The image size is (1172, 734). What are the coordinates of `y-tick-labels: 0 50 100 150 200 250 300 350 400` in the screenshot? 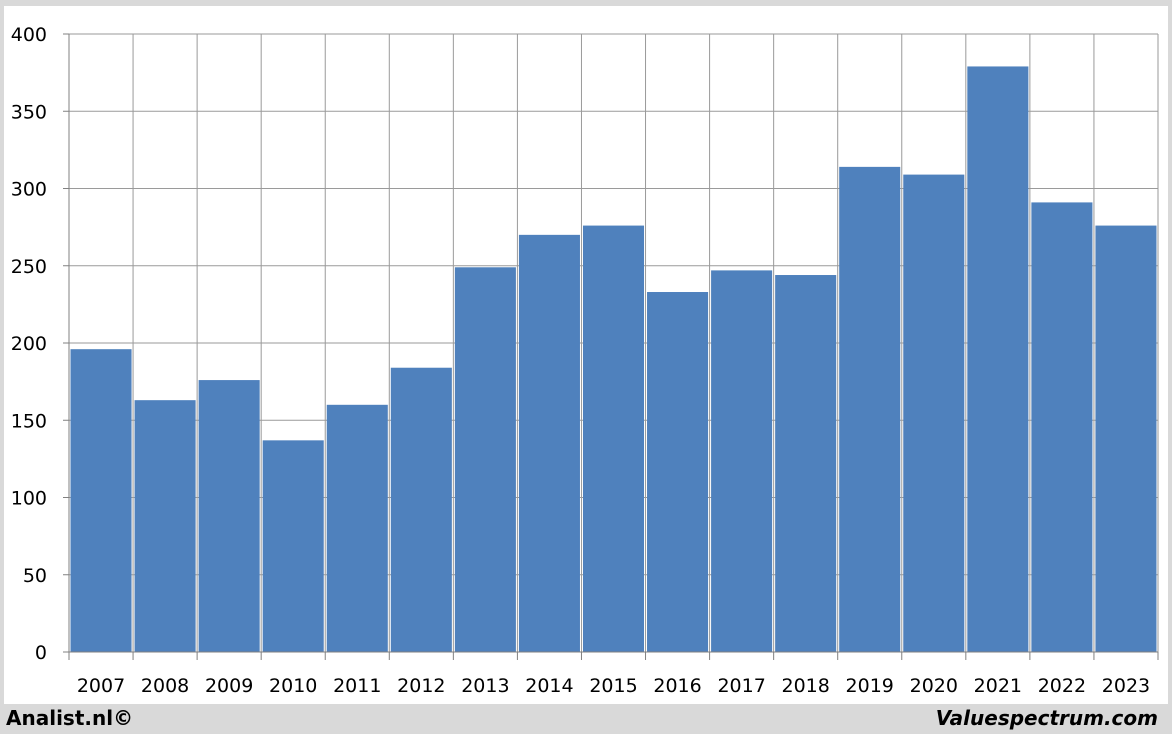 It's located at (29, 344).